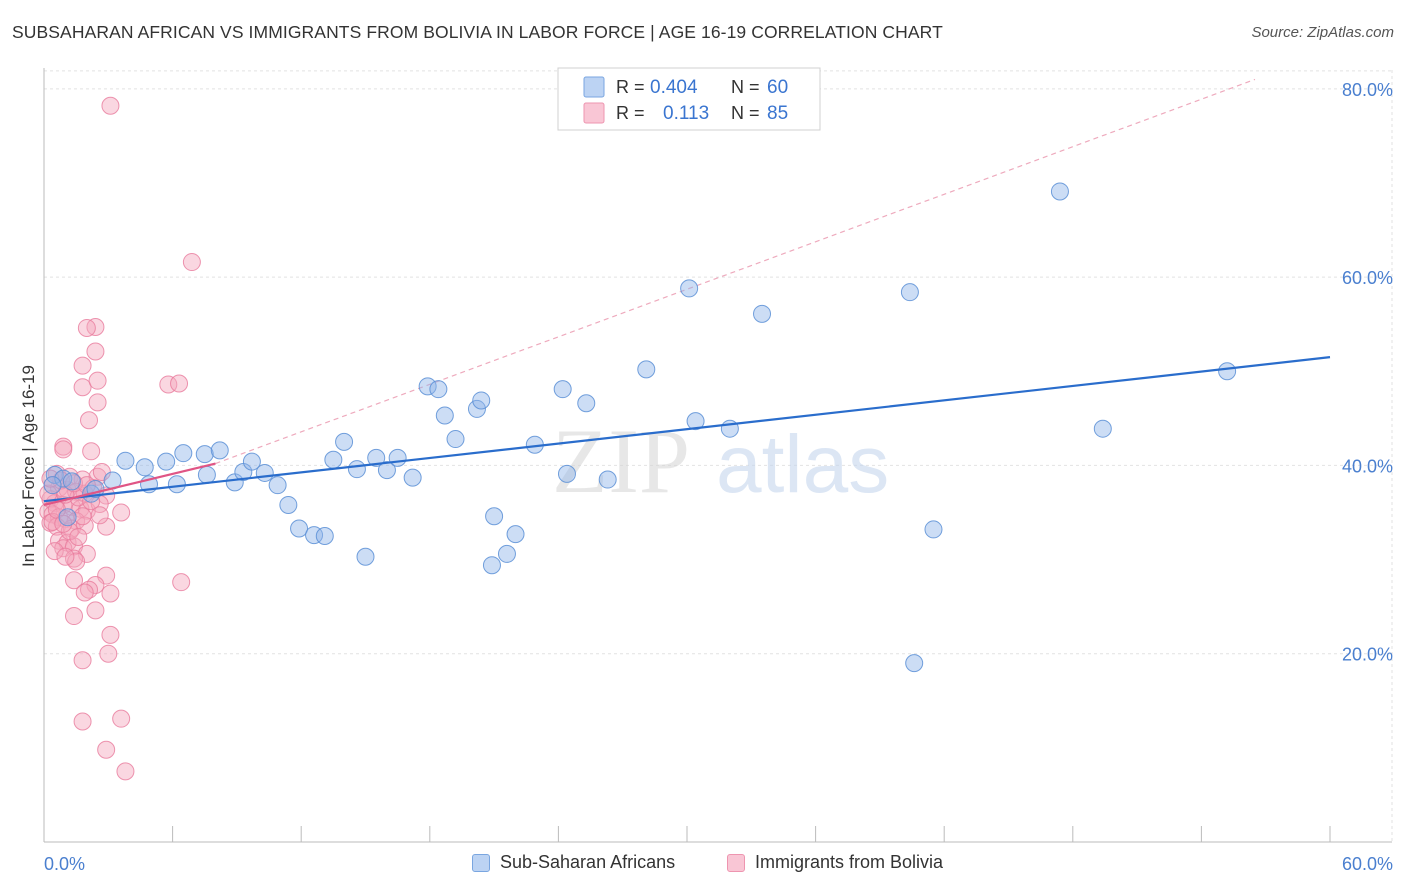  What do you see at coordinates (630, 113) in the screenshot?
I see `stats-r-label-pink: R =` at bounding box center [630, 113].